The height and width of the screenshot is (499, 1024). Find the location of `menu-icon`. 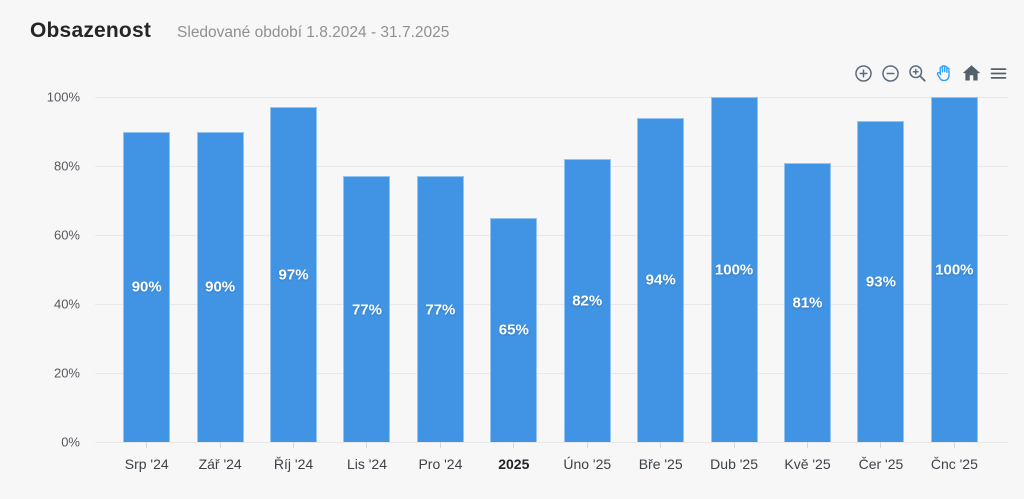

menu-icon is located at coordinates (998, 73).